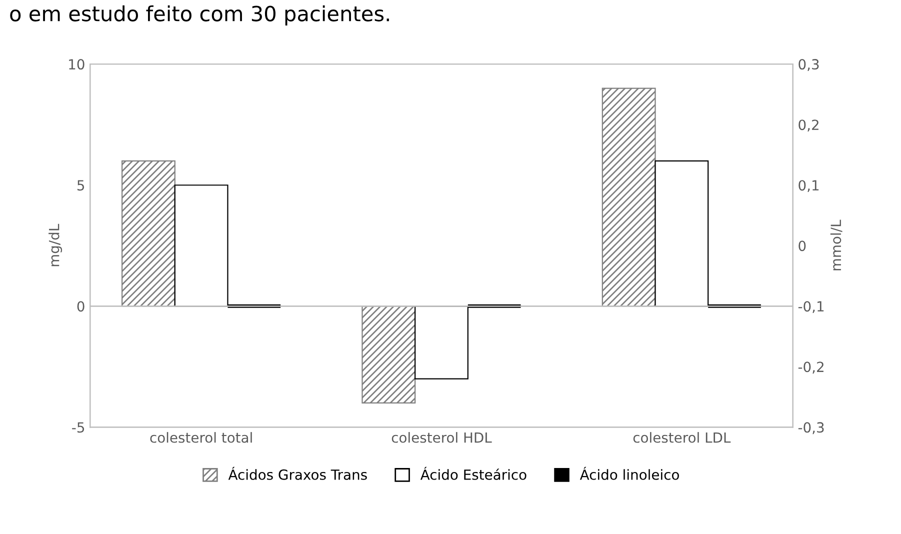  I want to click on legend-label: Ácido Esteárico, so click(473, 473).